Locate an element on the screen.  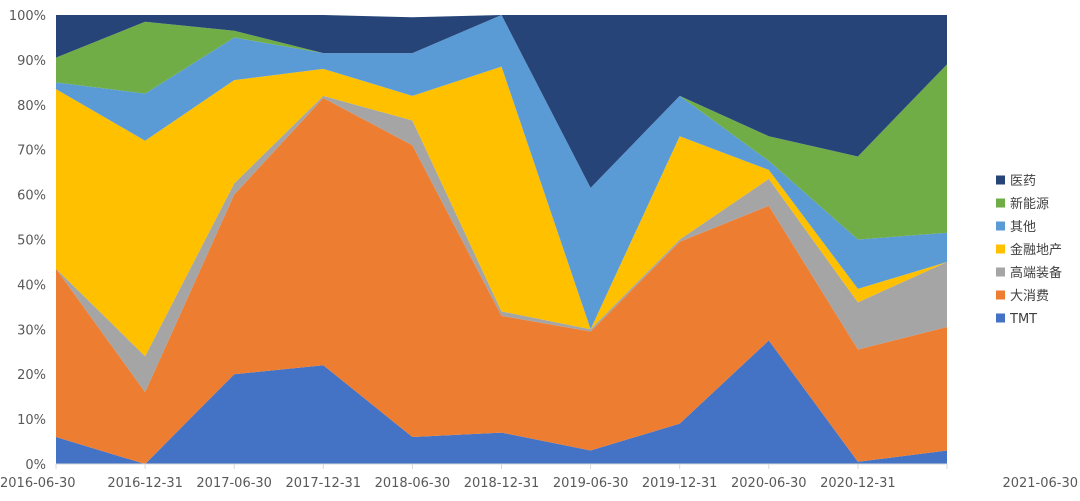
x-tick-label: 2019-06-30 is located at coordinates (591, 483).